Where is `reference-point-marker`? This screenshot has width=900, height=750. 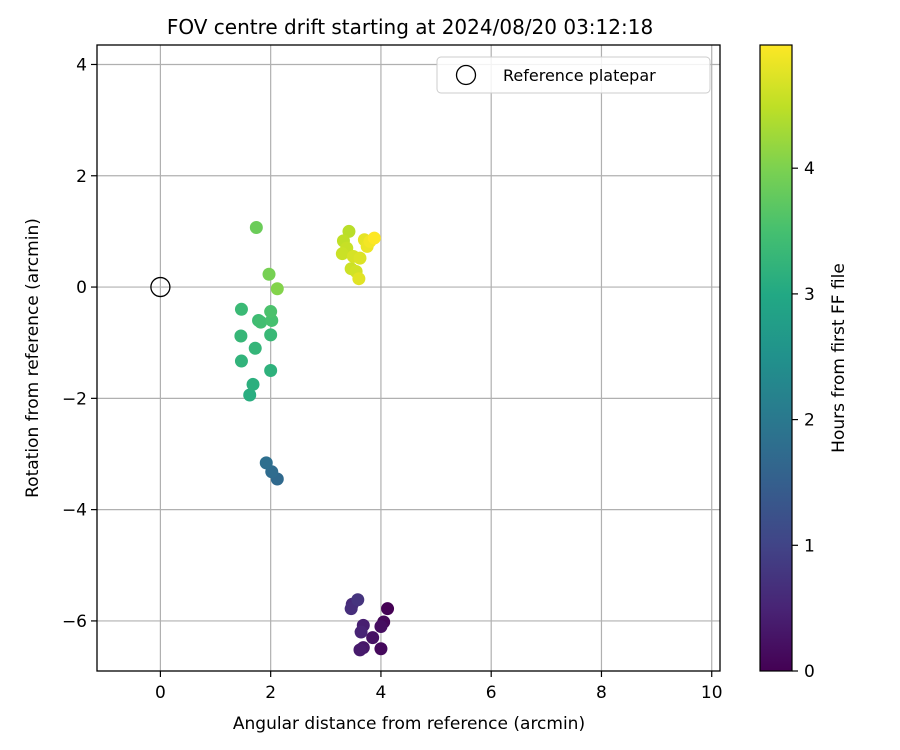
reference-point-marker is located at coordinates (160, 287).